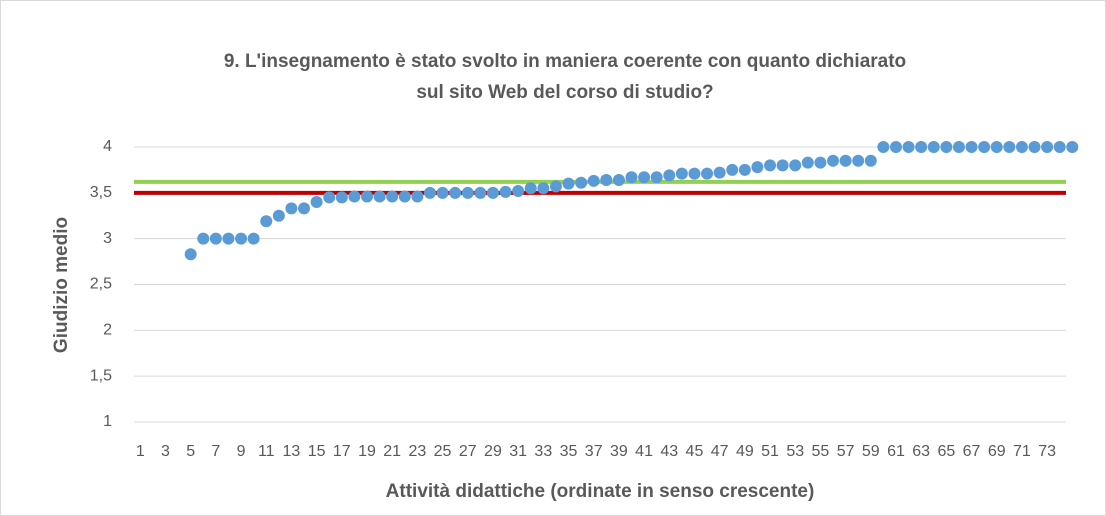  What do you see at coordinates (190, 451) in the screenshot?
I see `x-tick-label: 5` at bounding box center [190, 451].